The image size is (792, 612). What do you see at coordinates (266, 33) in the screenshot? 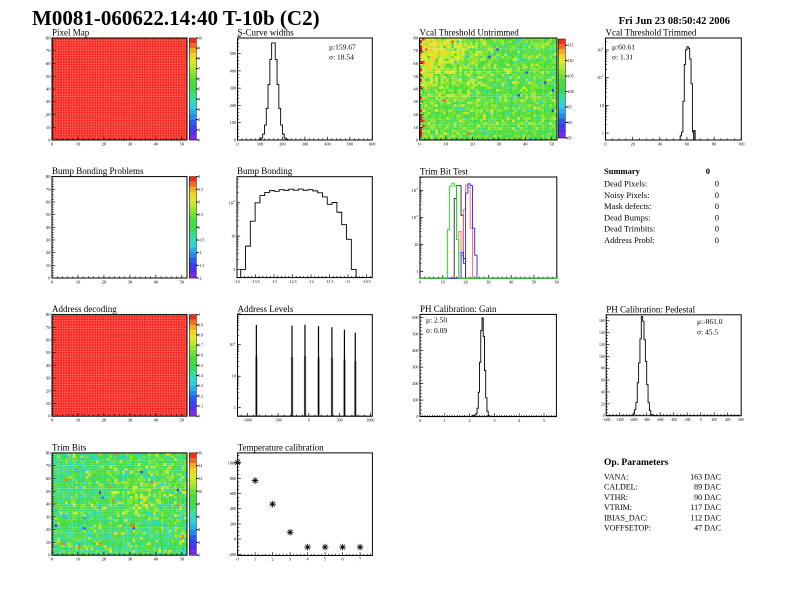
I see `svg-text: S-Curve widths` at bounding box center [266, 33].